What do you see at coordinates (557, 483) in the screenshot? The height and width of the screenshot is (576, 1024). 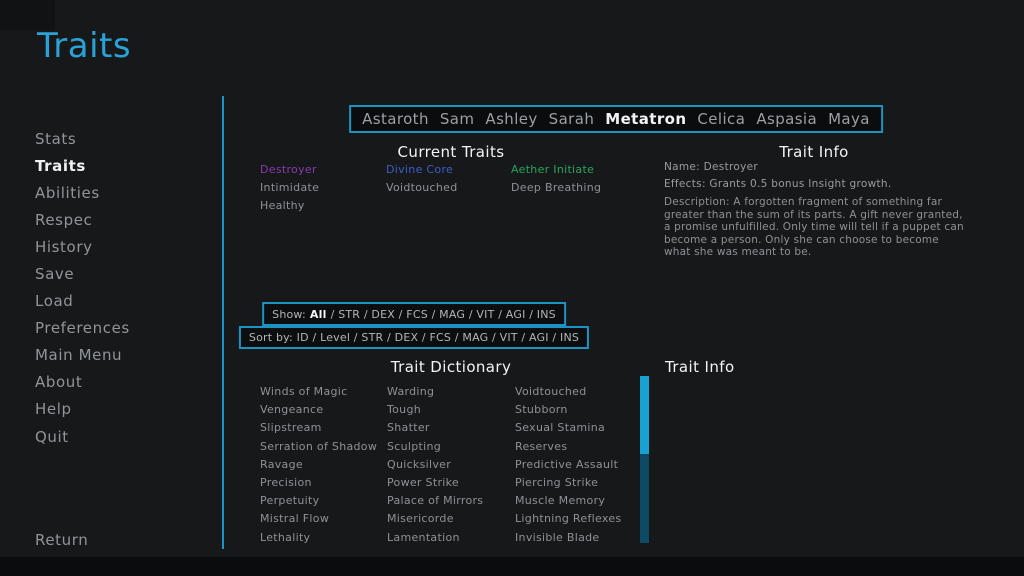 I see `dict-entry-piercing-strike: Piercing Strike` at bounding box center [557, 483].